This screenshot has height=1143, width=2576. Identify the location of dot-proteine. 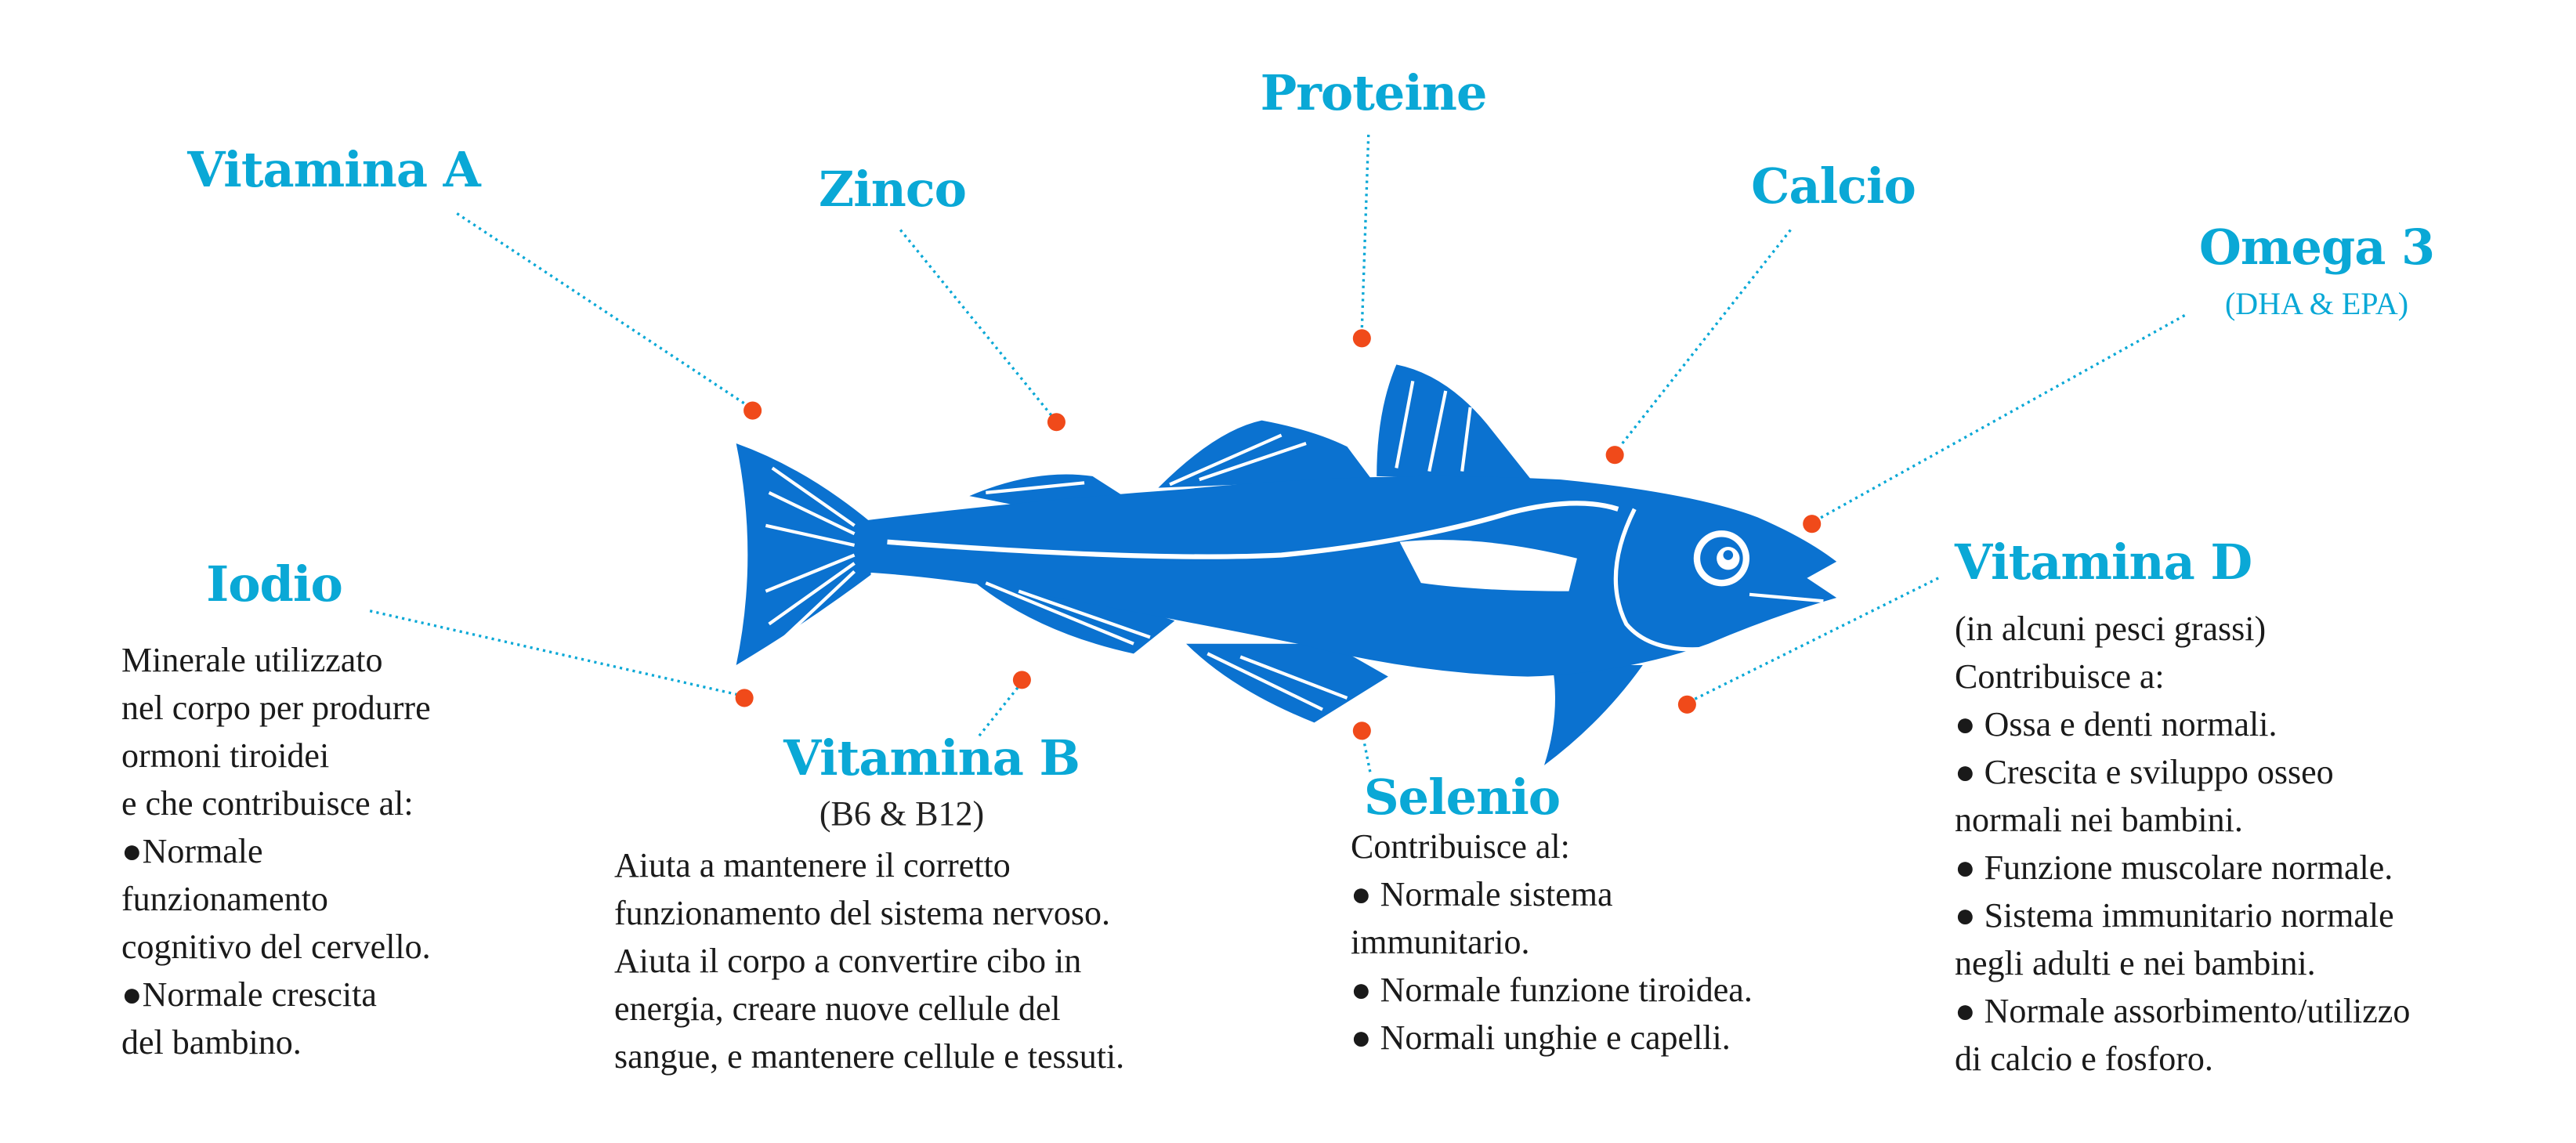
(1362, 338).